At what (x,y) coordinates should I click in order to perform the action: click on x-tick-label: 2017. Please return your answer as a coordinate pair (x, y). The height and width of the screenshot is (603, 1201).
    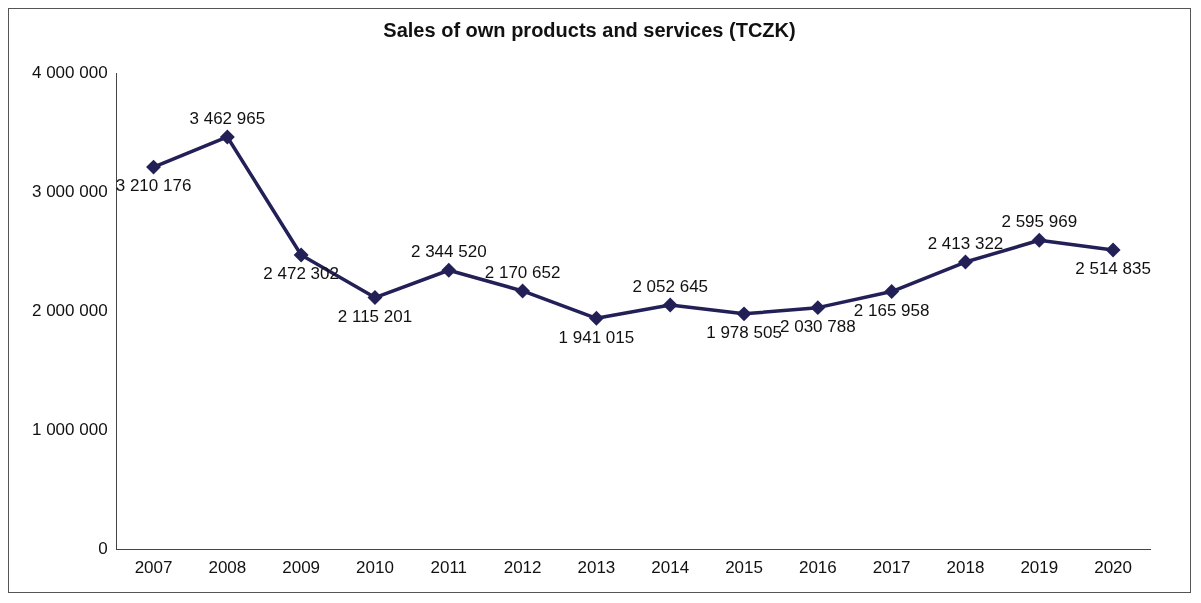
    Looking at the image, I should click on (891, 568).